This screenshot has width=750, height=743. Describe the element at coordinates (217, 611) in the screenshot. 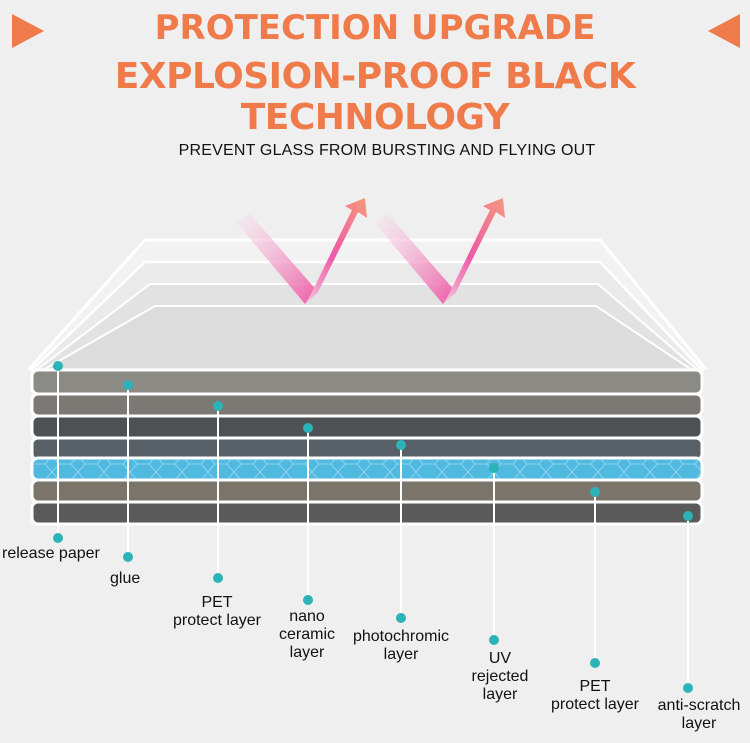

I see `label-pet-protect-1: PET protect layer` at that location.